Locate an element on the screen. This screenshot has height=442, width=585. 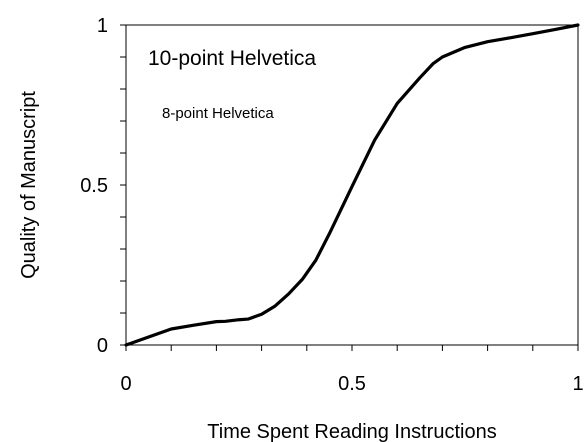
x-axis-title: Time Spent Reading Instructions is located at coordinates (351, 431).